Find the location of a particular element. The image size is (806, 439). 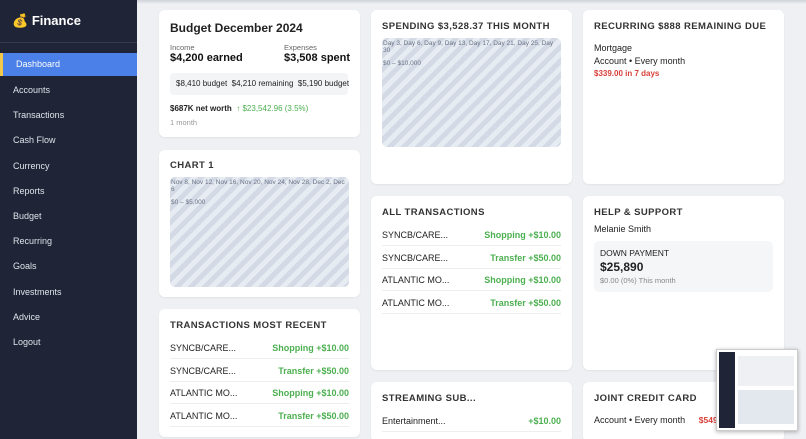

transaction-row: Entertainment... +$10.00 is located at coordinates (471, 421).